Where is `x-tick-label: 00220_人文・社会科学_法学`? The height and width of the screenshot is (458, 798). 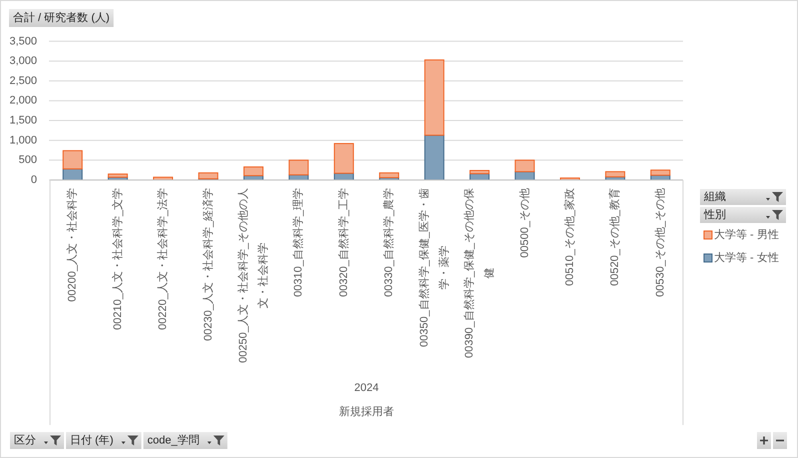
x-tick-label: 00220_人文・社会科学_法学 is located at coordinates (163, 259).